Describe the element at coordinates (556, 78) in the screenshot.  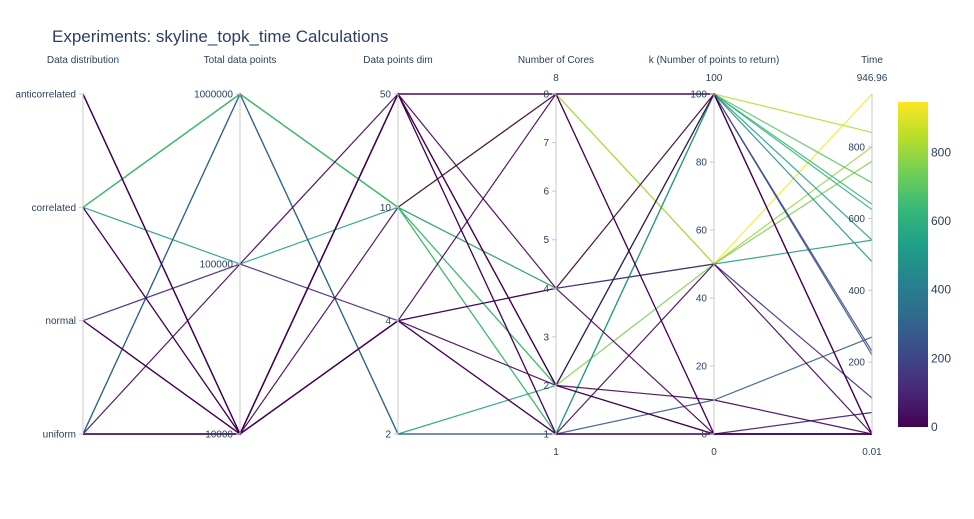
I see `range-max-label: 8` at that location.